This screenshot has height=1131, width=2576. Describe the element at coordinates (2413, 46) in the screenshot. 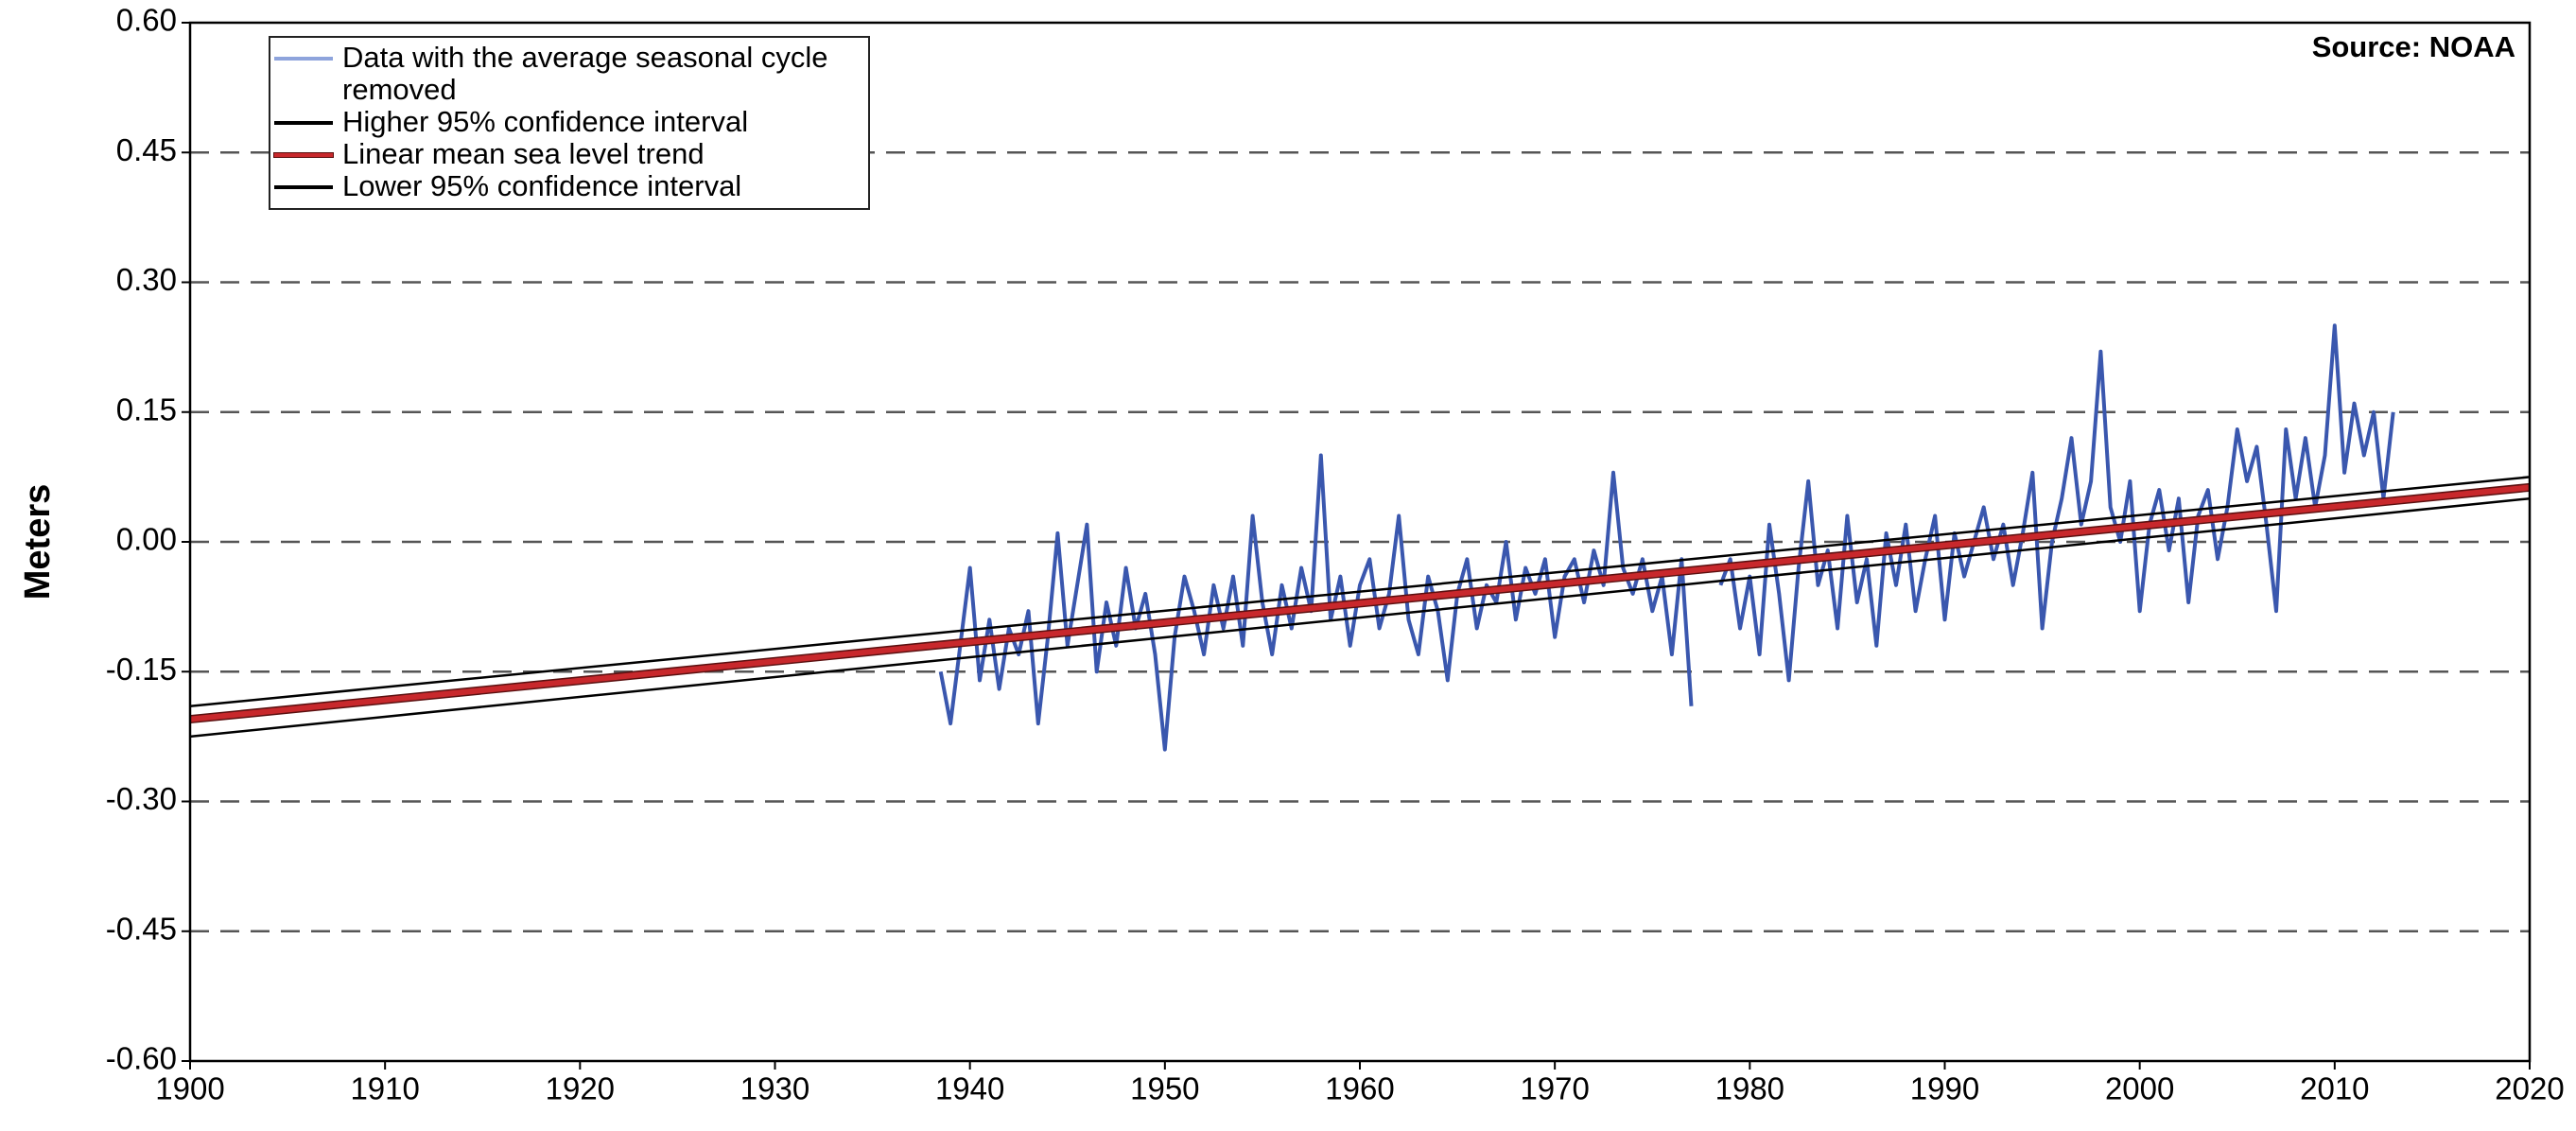

I see `source-note: Source: NOAA` at that location.